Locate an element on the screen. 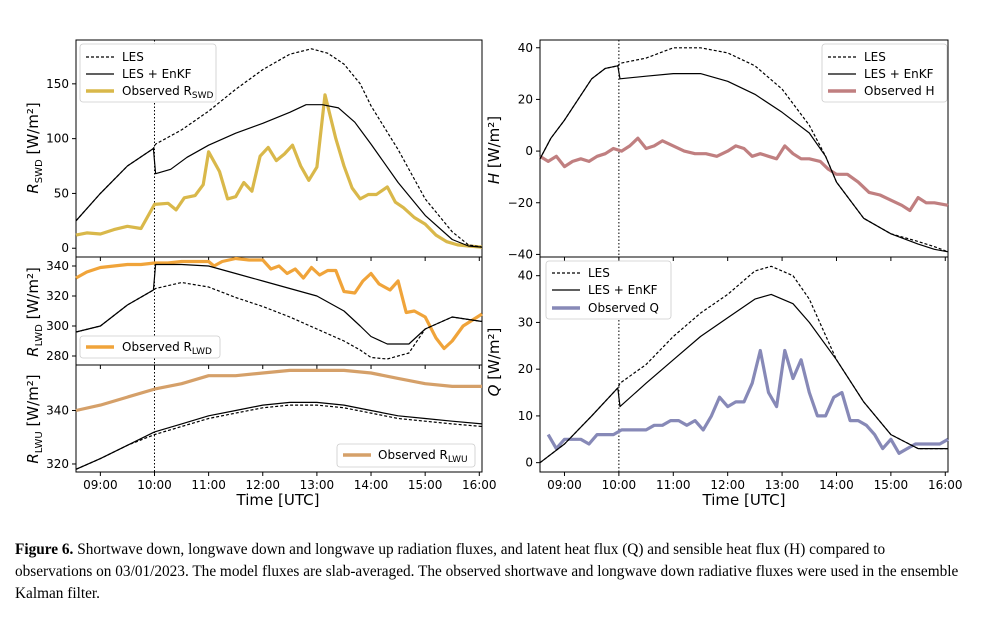 The height and width of the screenshot is (621, 983). legend-swd: LES LES + EnKF Observed RSWD is located at coordinates (148, 73).